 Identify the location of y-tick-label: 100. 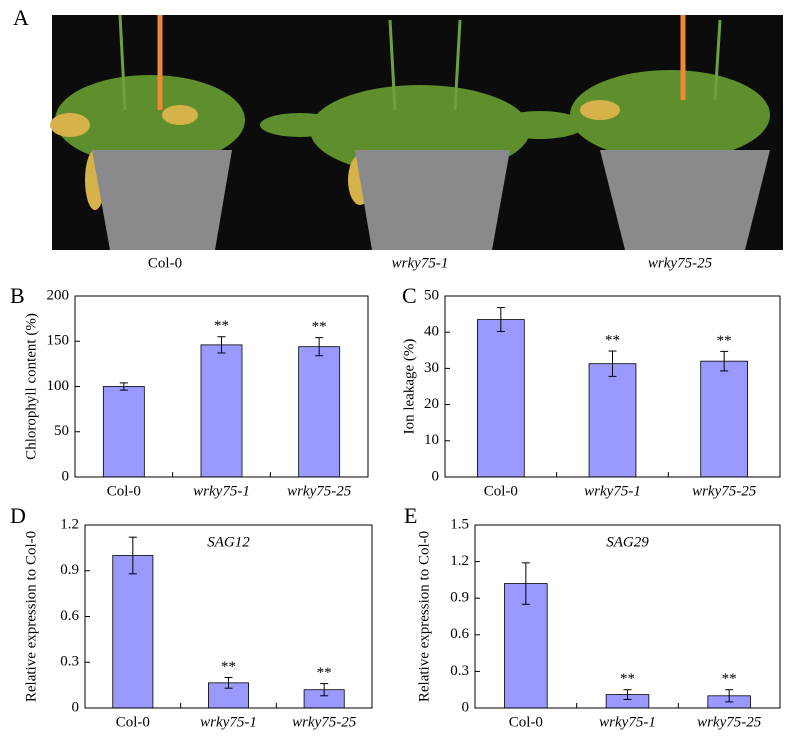
(58, 386).